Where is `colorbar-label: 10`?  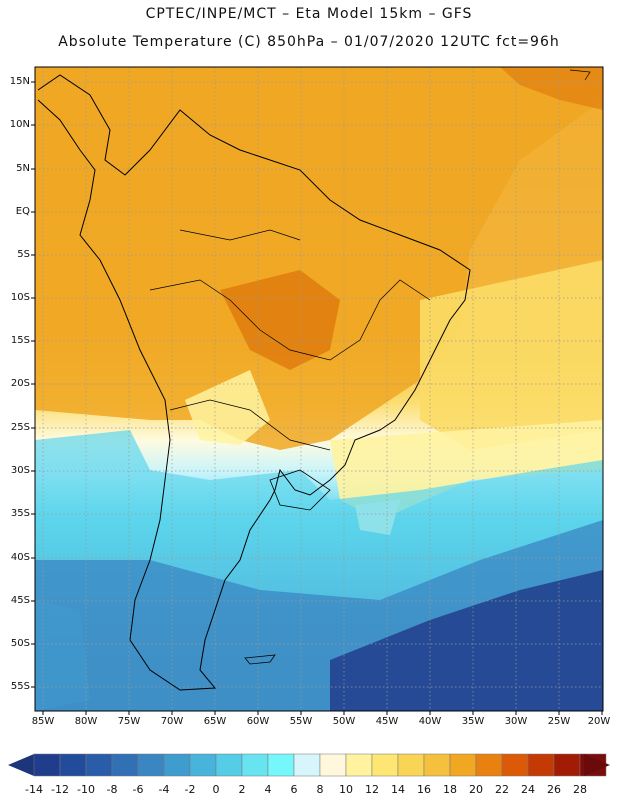
colorbar-label: 10 is located at coordinates (346, 789).